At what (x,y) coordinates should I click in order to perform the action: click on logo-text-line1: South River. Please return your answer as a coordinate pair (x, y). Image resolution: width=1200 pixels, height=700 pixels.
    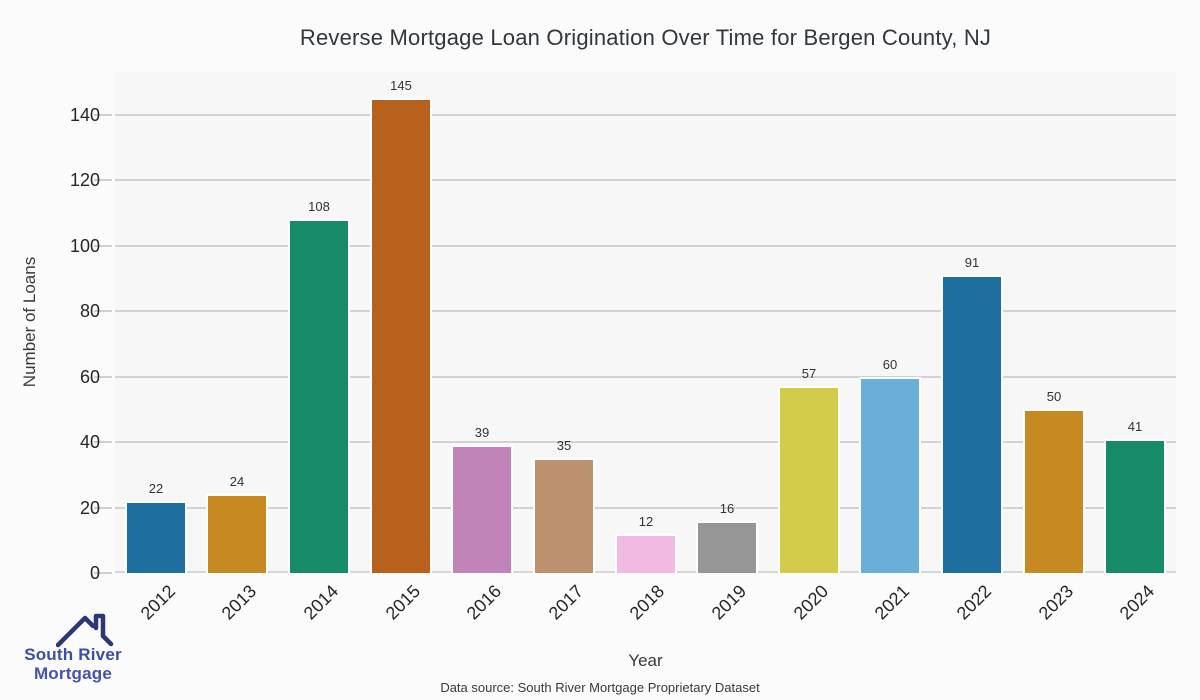
    Looking at the image, I should click on (73, 654).